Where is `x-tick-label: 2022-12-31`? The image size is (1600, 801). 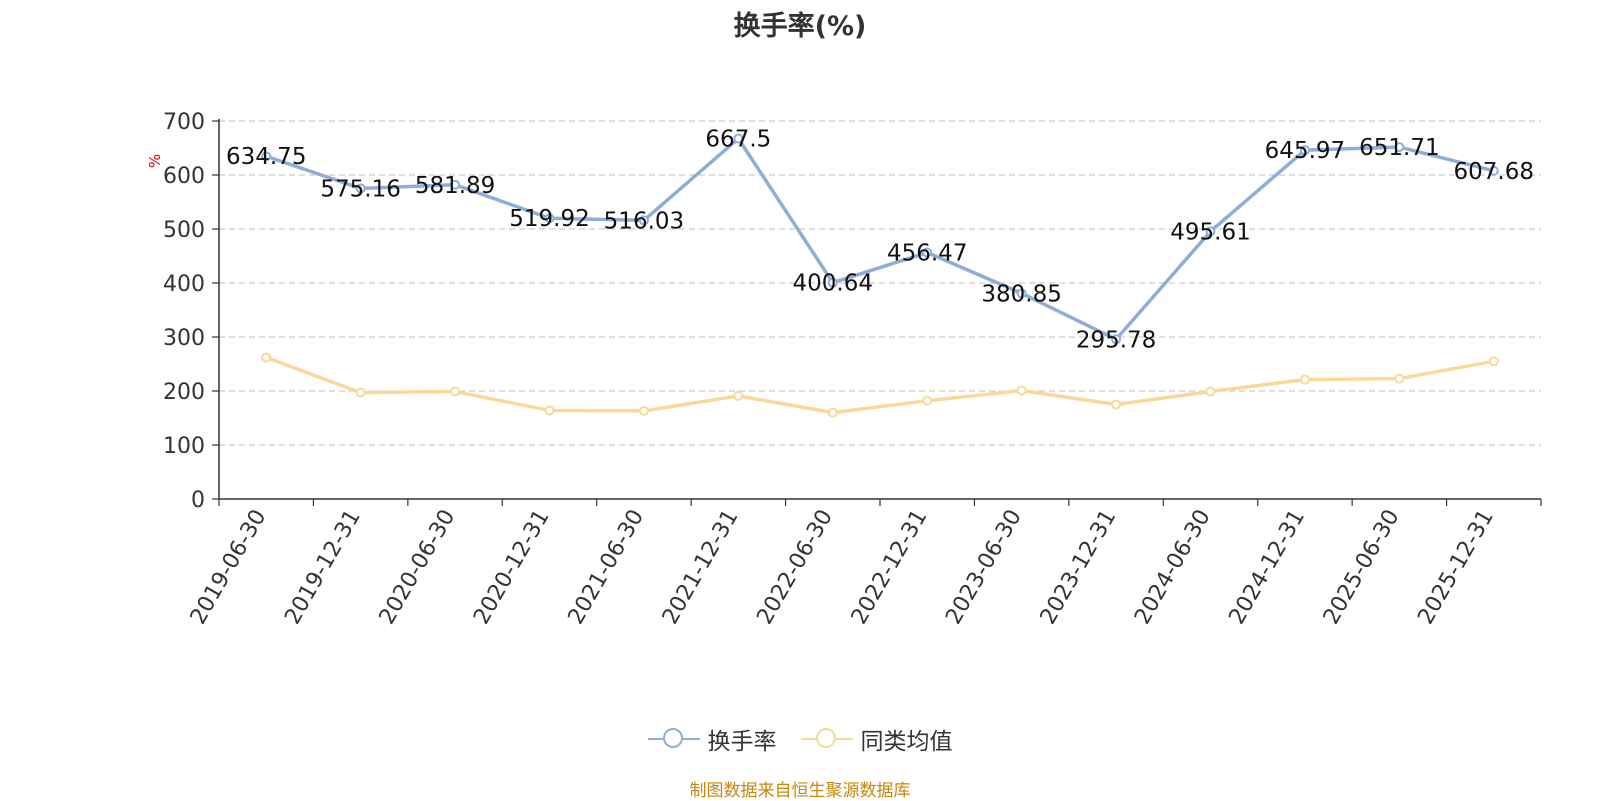 x-tick-label: 2022-12-31 is located at coordinates (890, 567).